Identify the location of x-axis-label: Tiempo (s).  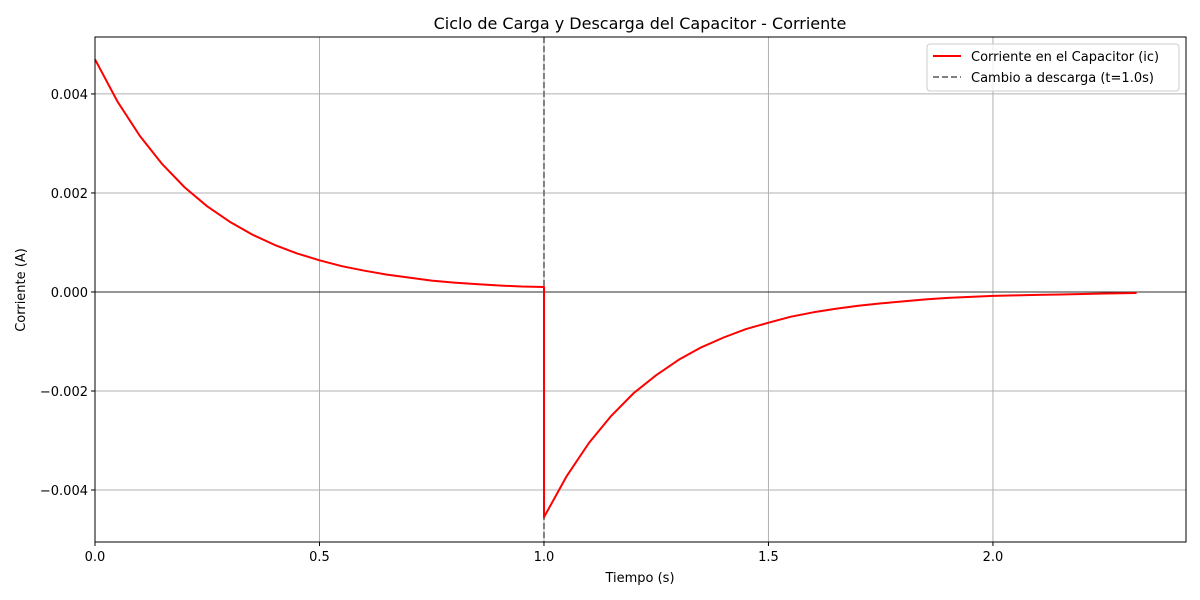
(639, 578).